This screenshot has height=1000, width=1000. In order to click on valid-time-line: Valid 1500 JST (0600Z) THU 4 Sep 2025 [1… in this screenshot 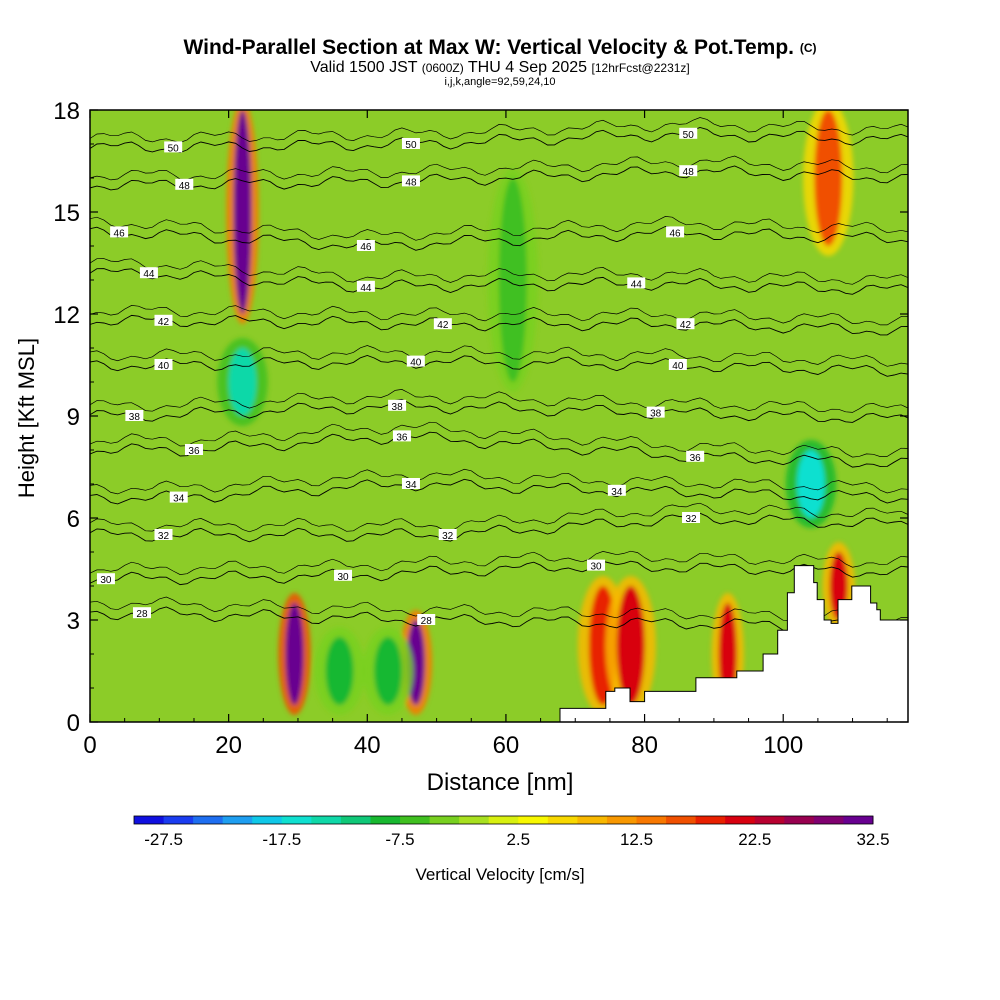, I will do `click(500, 68)`.